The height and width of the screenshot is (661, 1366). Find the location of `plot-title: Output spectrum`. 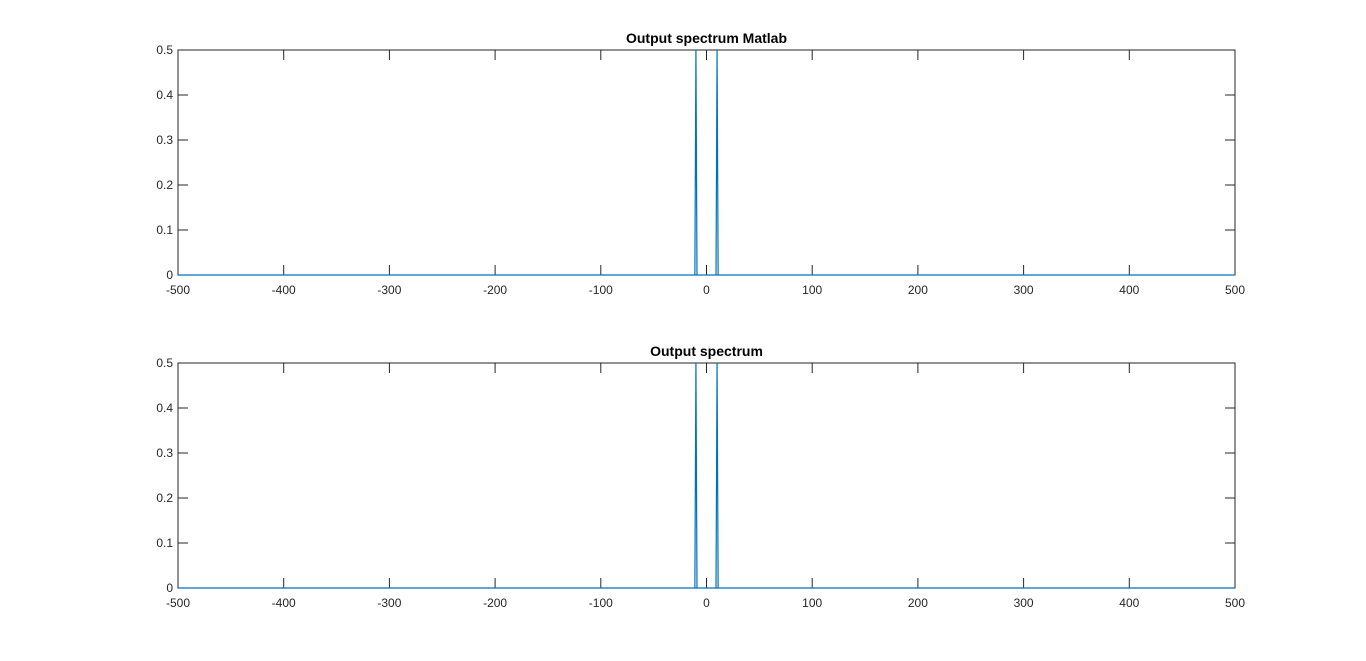

plot-title: Output spectrum is located at coordinates (706, 351).